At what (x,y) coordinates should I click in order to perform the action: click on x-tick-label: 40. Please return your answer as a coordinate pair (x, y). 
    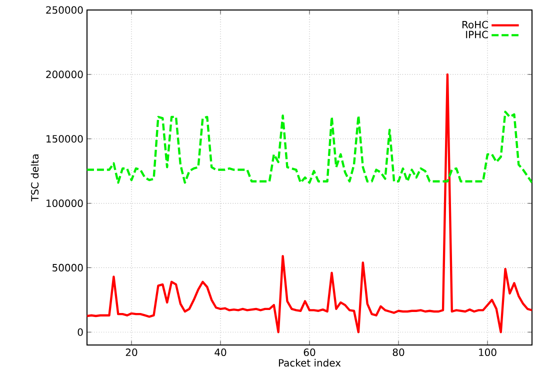
    Looking at the image, I should click on (220, 352).